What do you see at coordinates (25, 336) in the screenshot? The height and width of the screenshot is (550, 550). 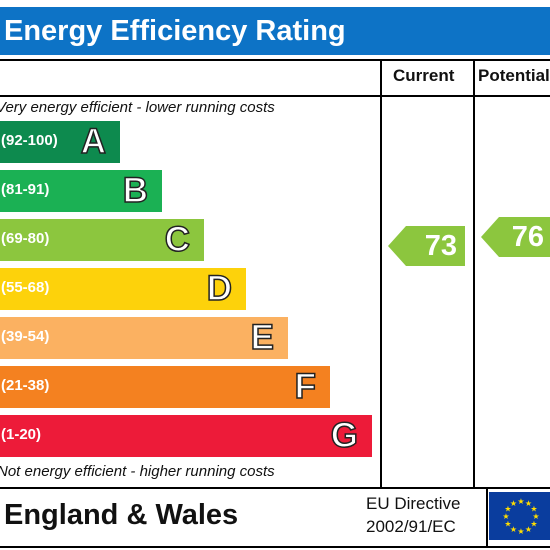 I see `band-range: (39-54)` at bounding box center [25, 336].